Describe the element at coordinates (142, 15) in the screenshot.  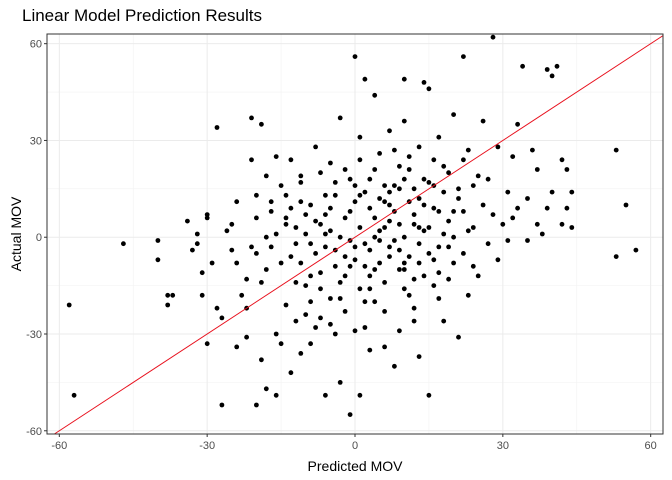
I see `chart-title: Linear Model Prediction Results` at that location.